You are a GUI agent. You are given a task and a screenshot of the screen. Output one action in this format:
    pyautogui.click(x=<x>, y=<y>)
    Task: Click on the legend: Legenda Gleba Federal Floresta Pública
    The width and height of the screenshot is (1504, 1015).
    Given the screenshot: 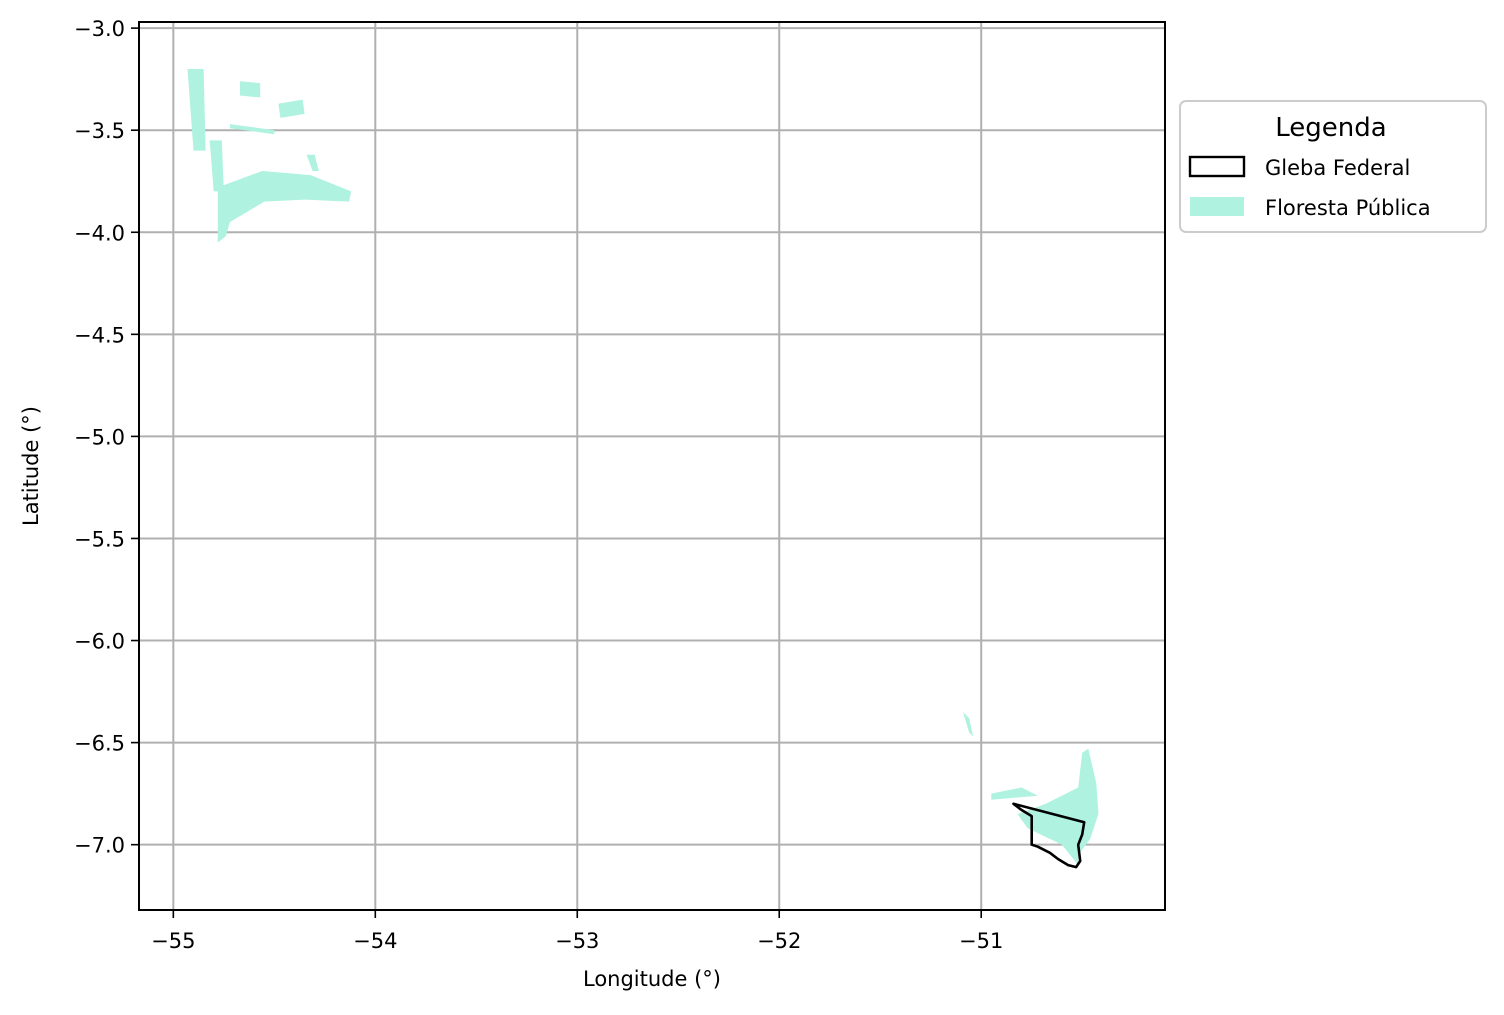 What is the action you would take?
    pyautogui.click(x=1333, y=166)
    